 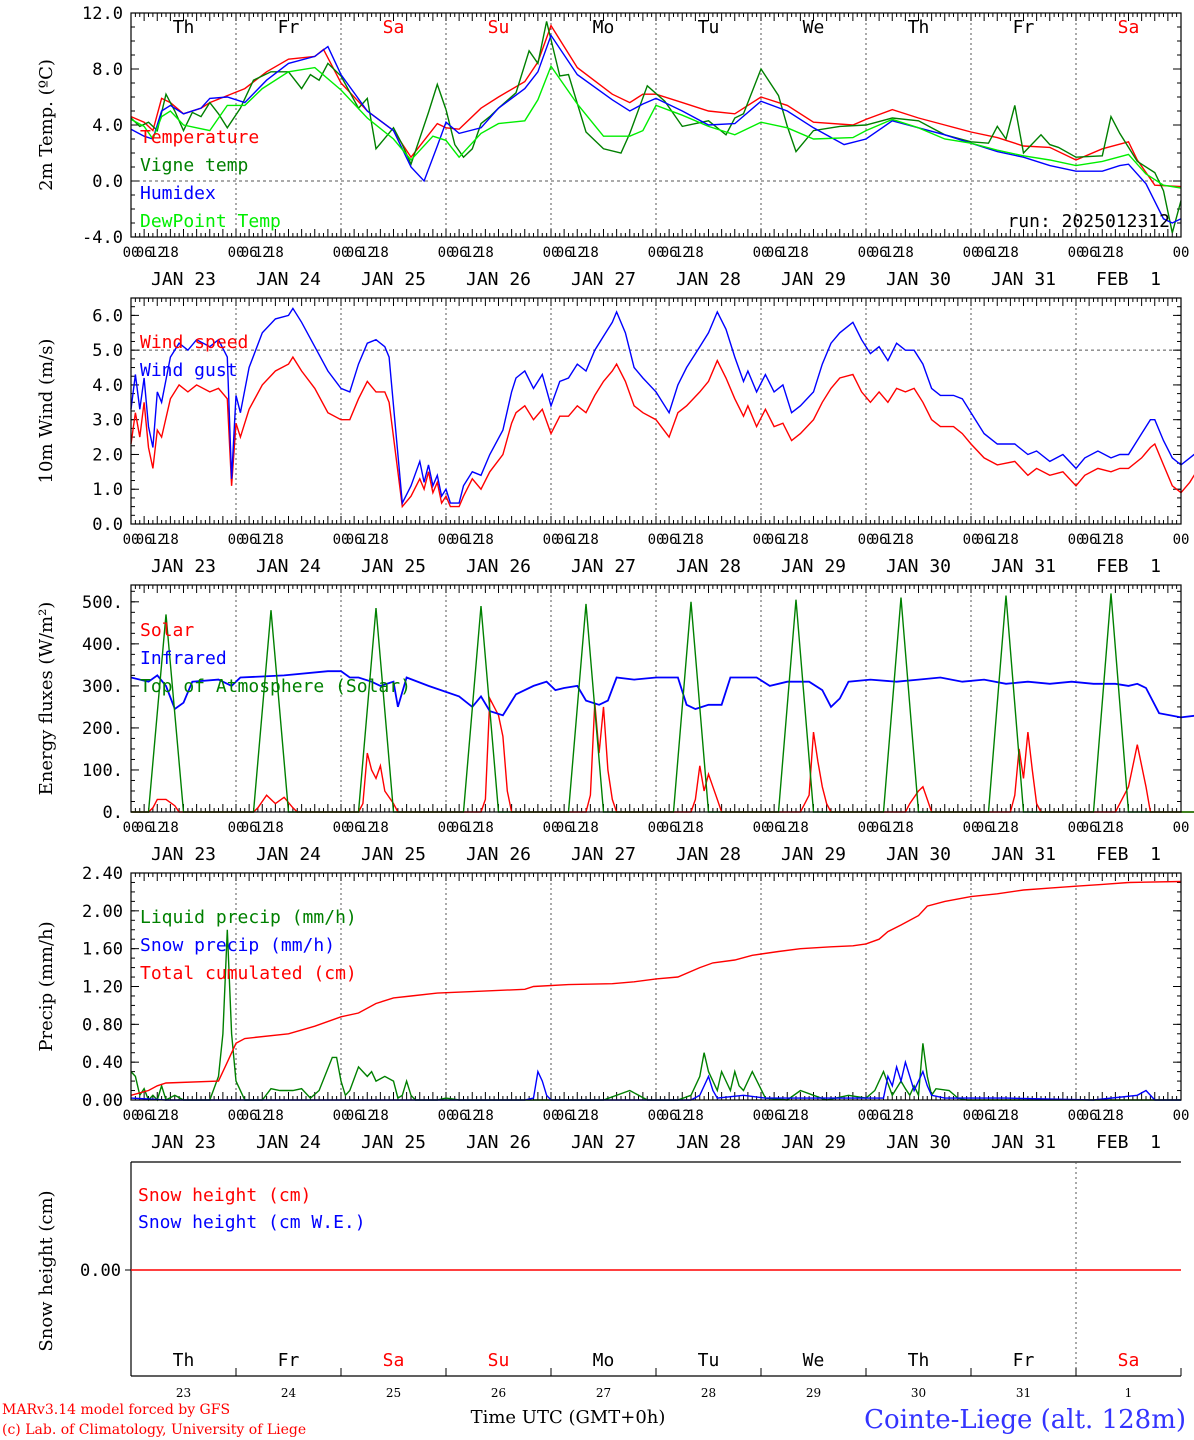 I want to click on y-tick-label: 0.40, so click(x=102, y=1063).